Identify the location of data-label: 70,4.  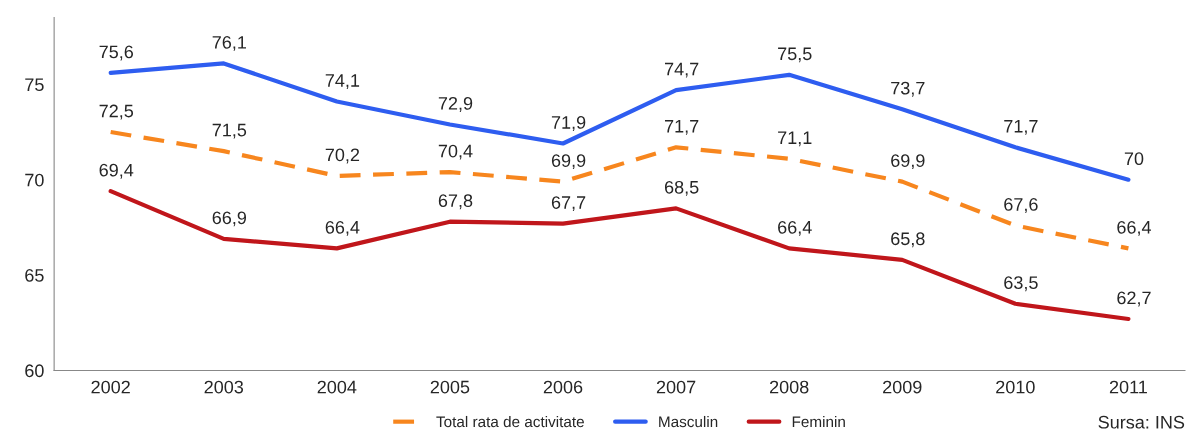
(455, 152).